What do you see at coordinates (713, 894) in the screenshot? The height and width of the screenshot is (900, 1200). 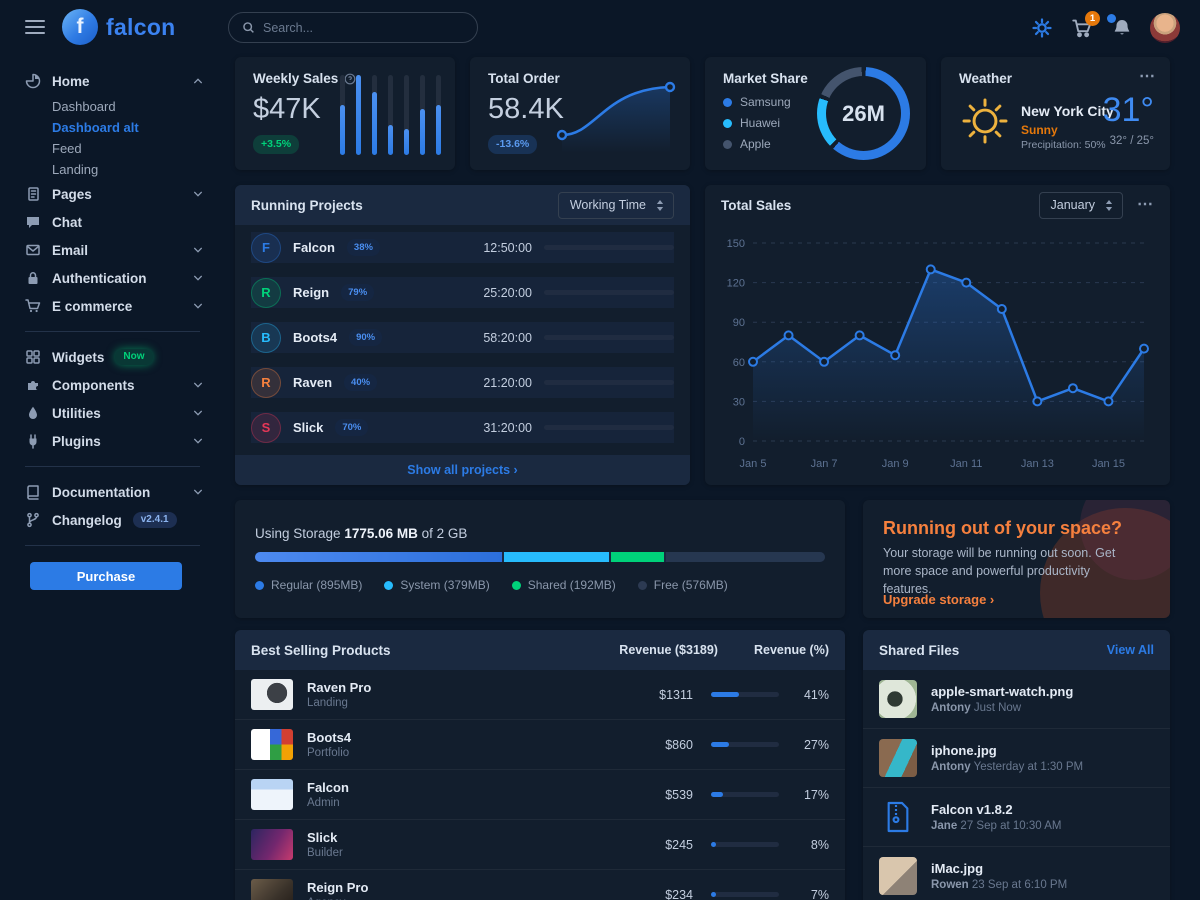 I see `product-percent-fill` at bounding box center [713, 894].